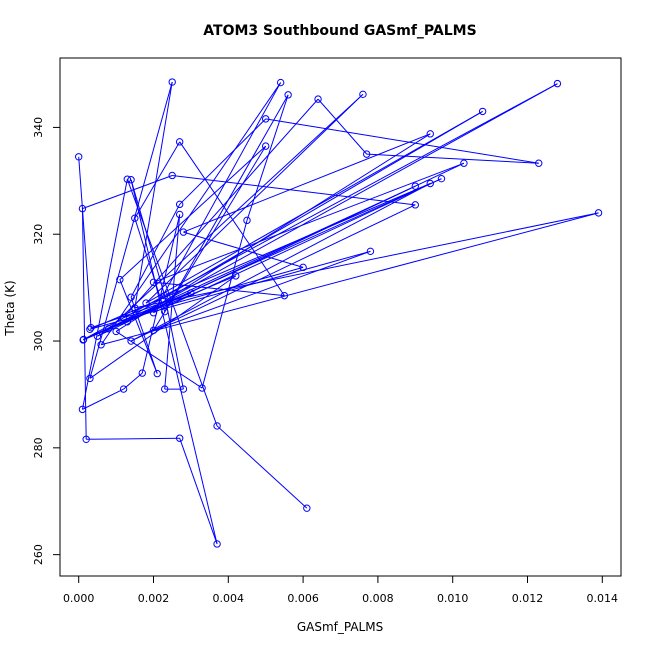  What do you see at coordinates (38, 447) in the screenshot?
I see `y-tick-label: 280` at bounding box center [38, 447].